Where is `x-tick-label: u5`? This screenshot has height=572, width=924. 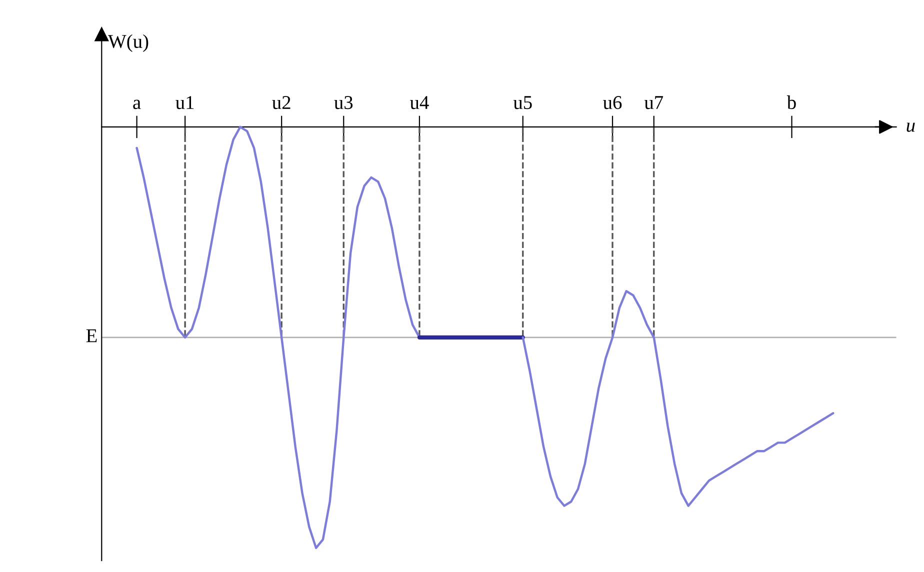 x-tick-label: u5 is located at coordinates (522, 103).